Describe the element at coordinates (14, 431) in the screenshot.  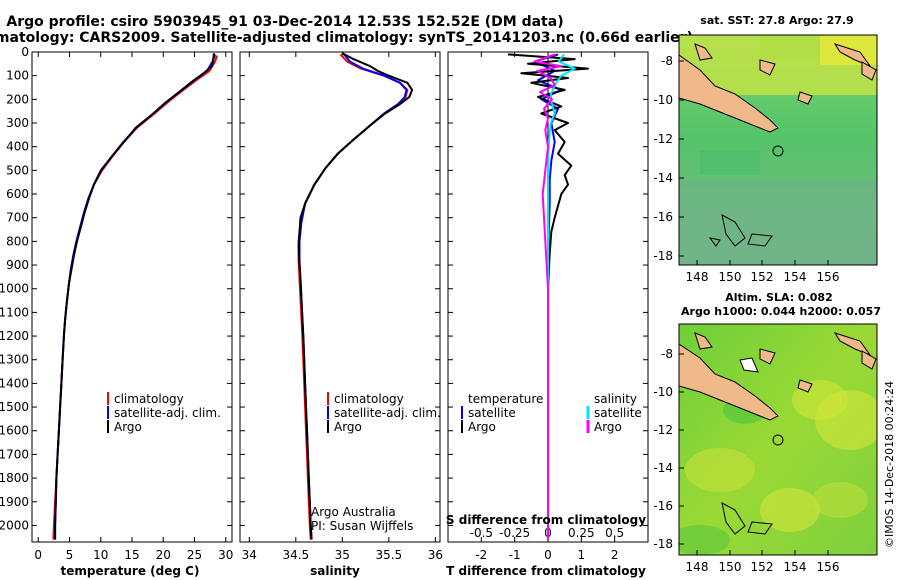
I see `y-tick-label: 1600` at that location.